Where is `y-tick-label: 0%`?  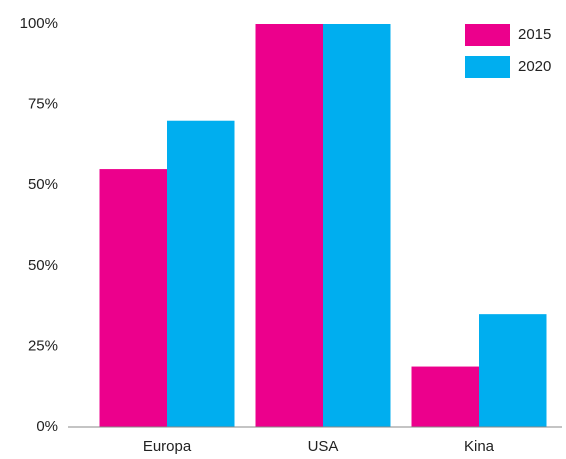
y-tick-label: 0% is located at coordinates (47, 426).